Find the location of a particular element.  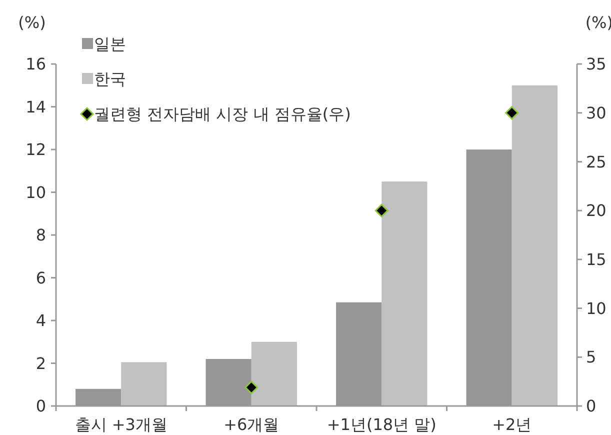

legend-label: 한국 is located at coordinates (110, 79).